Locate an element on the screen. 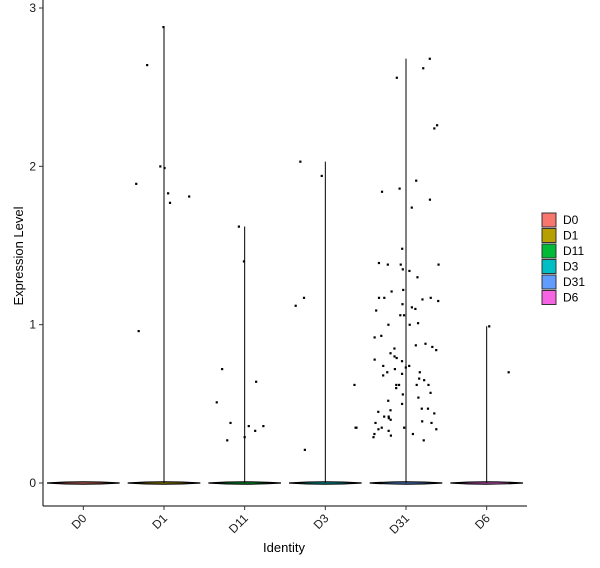 This screenshot has height=568, width=600. violin-D0 is located at coordinates (83, 483).